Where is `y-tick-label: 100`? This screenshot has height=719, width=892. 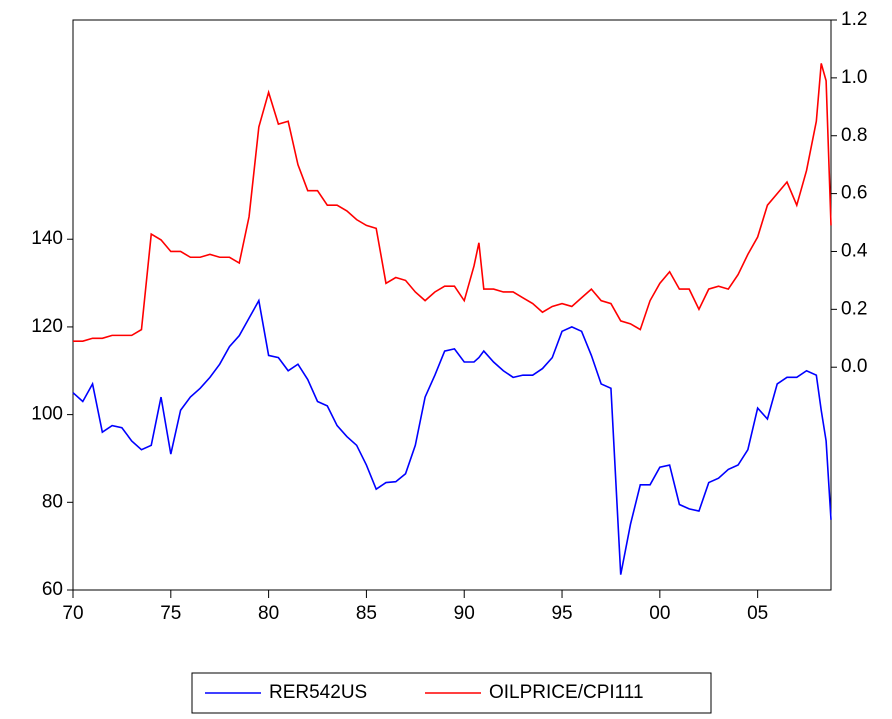 y-tick-label: 100 is located at coordinates (47, 414).